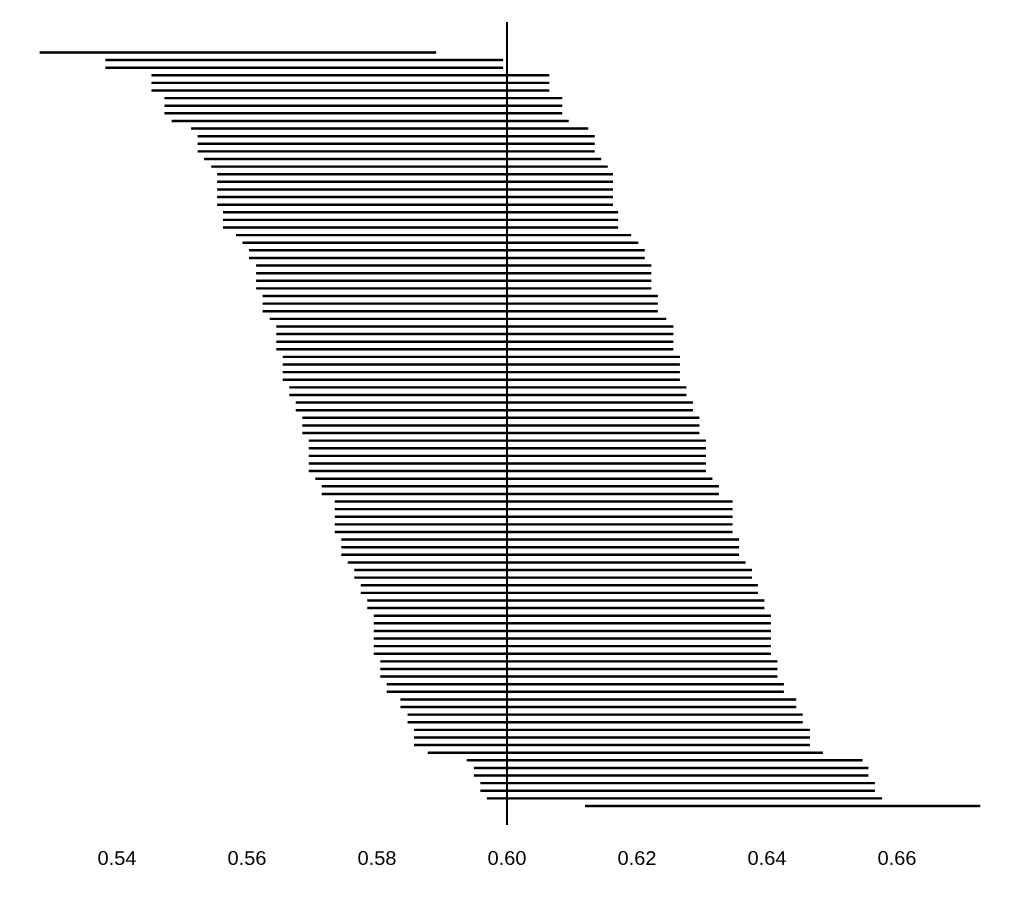 This screenshot has width=1023, height=903. What do you see at coordinates (507, 858) in the screenshot?
I see `x-tick-label: 0.60` at bounding box center [507, 858].